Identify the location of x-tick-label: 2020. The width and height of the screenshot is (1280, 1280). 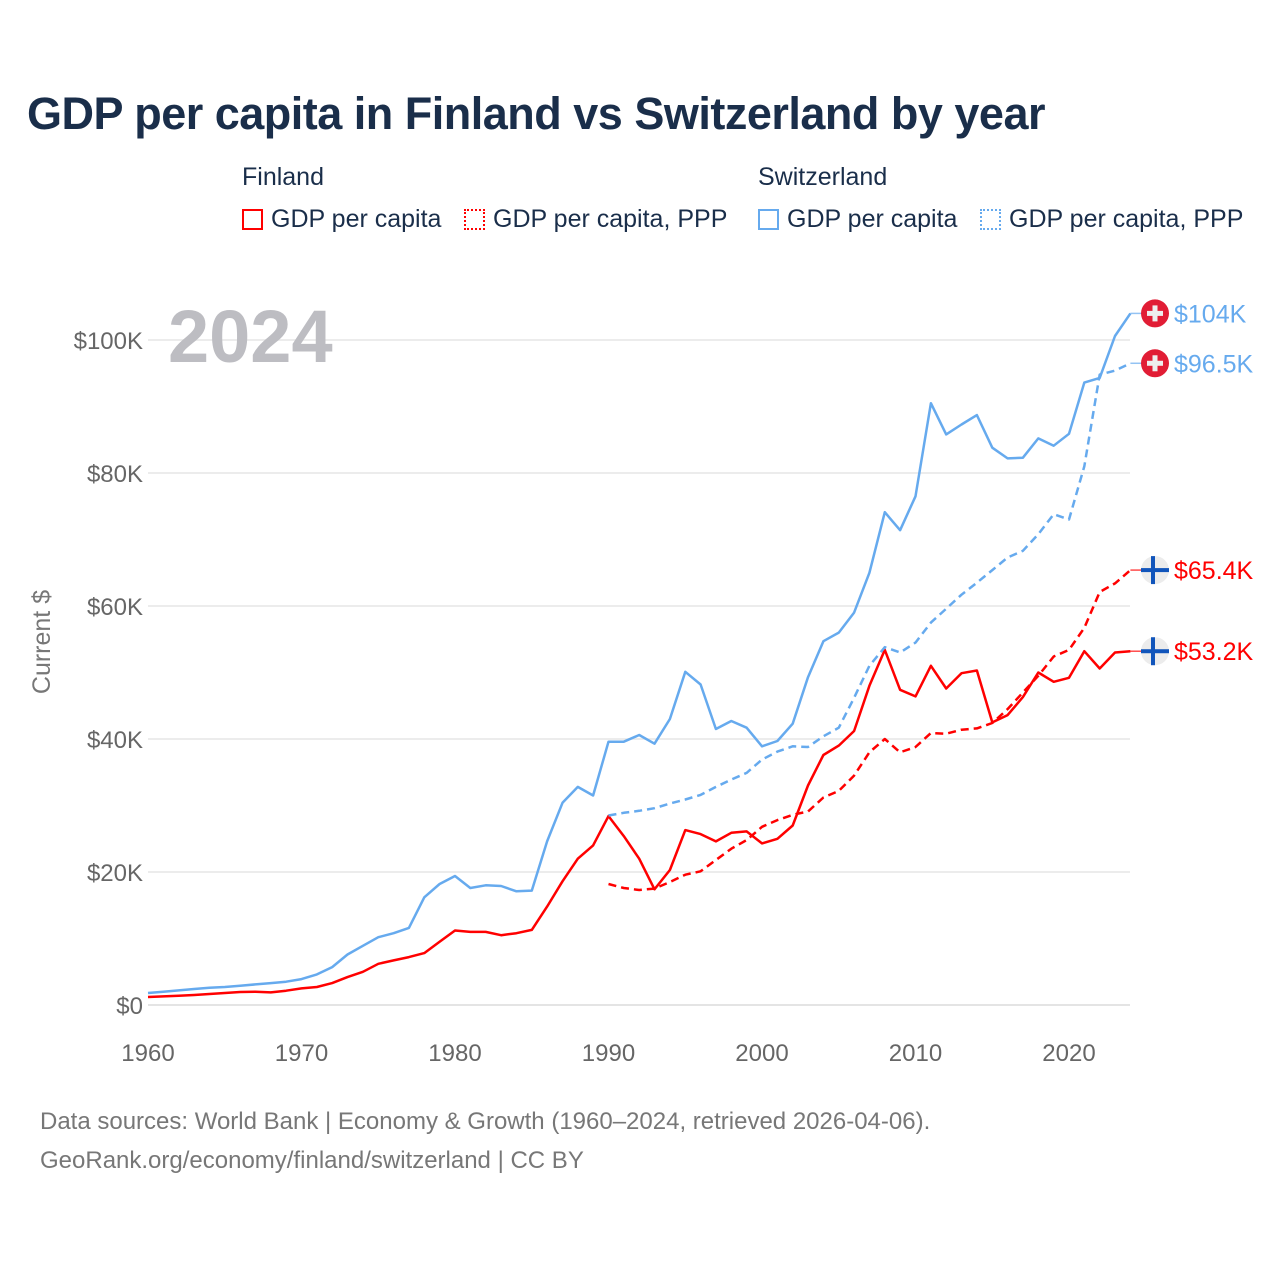
(1068, 1053).